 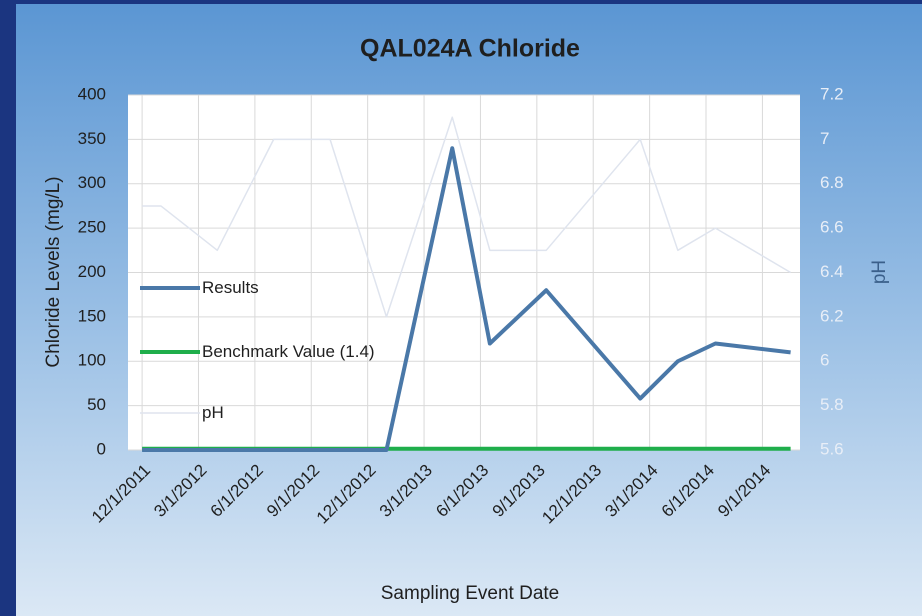 What do you see at coordinates (346, 494) in the screenshot?
I see `x-tick-label: 12/1/2012` at bounding box center [346, 494].